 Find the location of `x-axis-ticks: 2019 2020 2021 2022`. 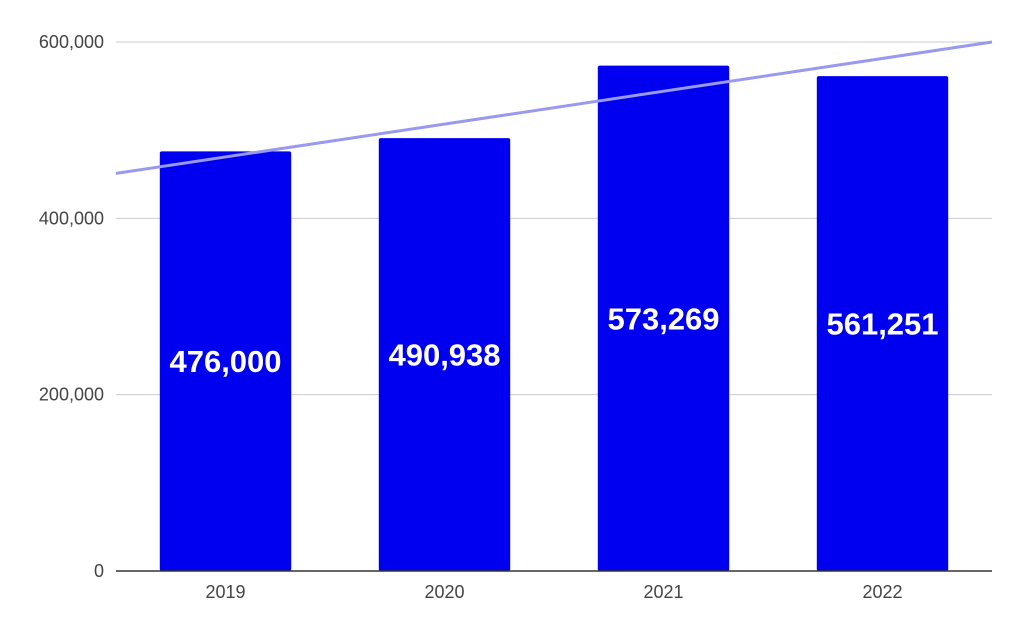

x-axis-ticks: 2019 2020 2021 2022 is located at coordinates (553, 592).